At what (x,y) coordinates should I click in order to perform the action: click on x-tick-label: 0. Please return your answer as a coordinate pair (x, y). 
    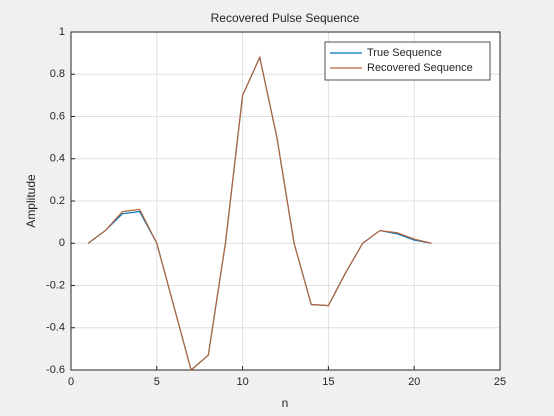
    Looking at the image, I should click on (71, 382).